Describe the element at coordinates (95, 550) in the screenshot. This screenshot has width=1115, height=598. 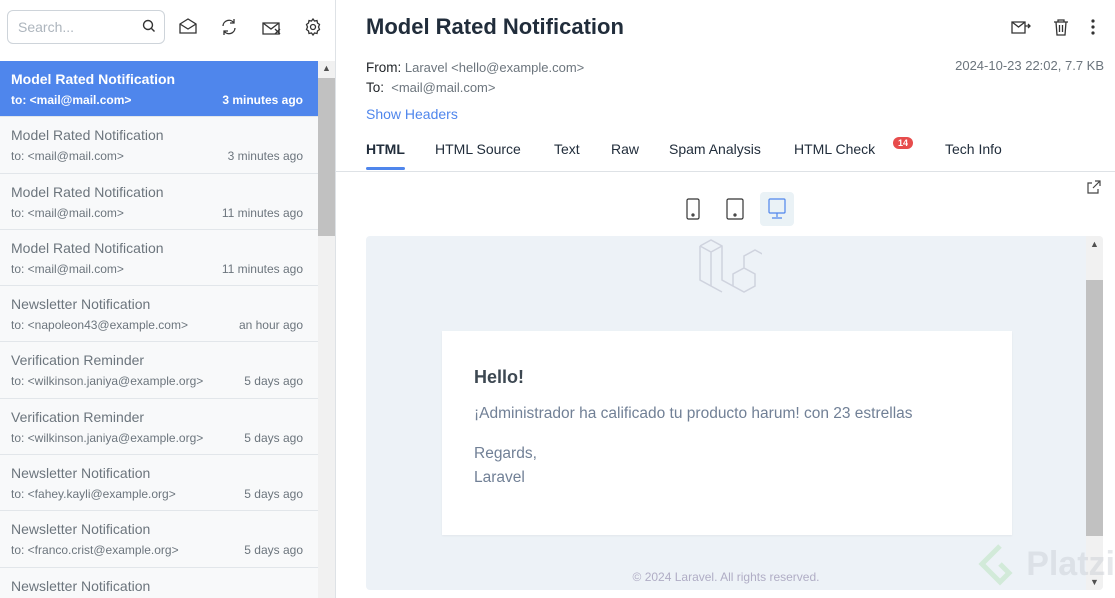
I see `message-recipient: to: <franco.crist@example.org>` at that location.